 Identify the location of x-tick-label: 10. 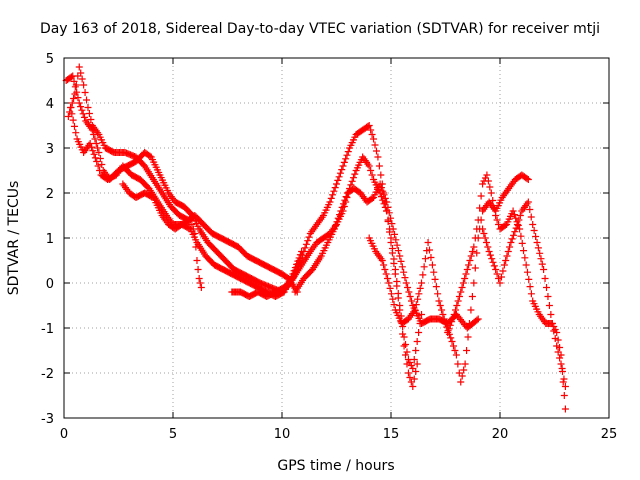
(282, 434).